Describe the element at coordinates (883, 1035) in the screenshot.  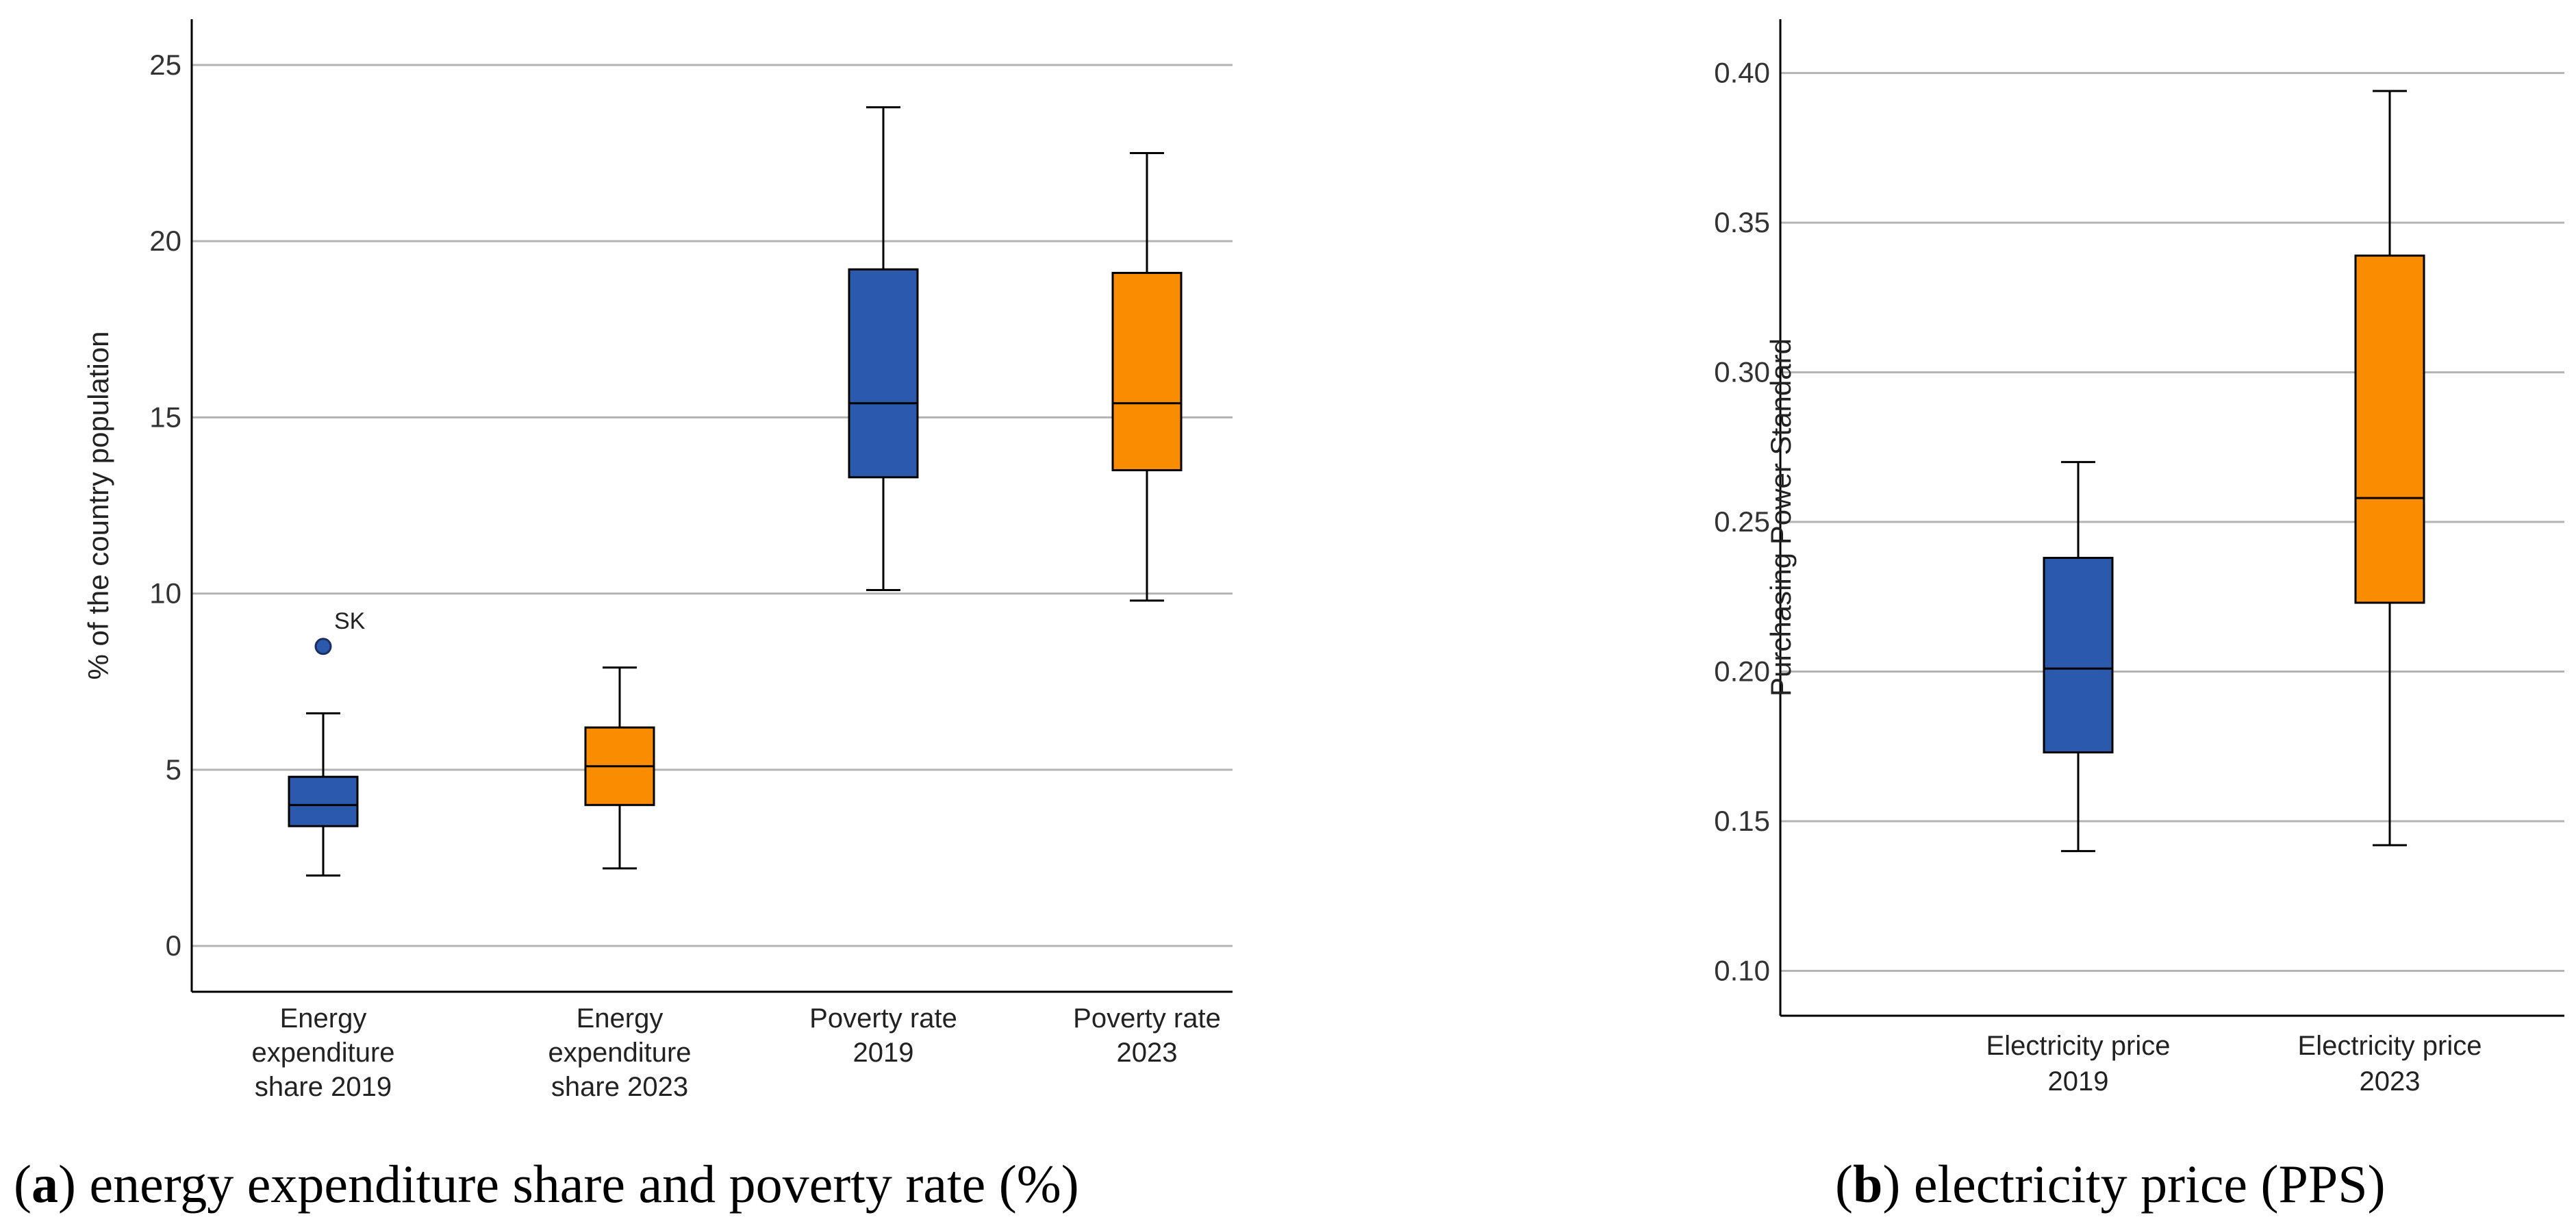
I see `x-category-label: Poverty rate 2019` at that location.